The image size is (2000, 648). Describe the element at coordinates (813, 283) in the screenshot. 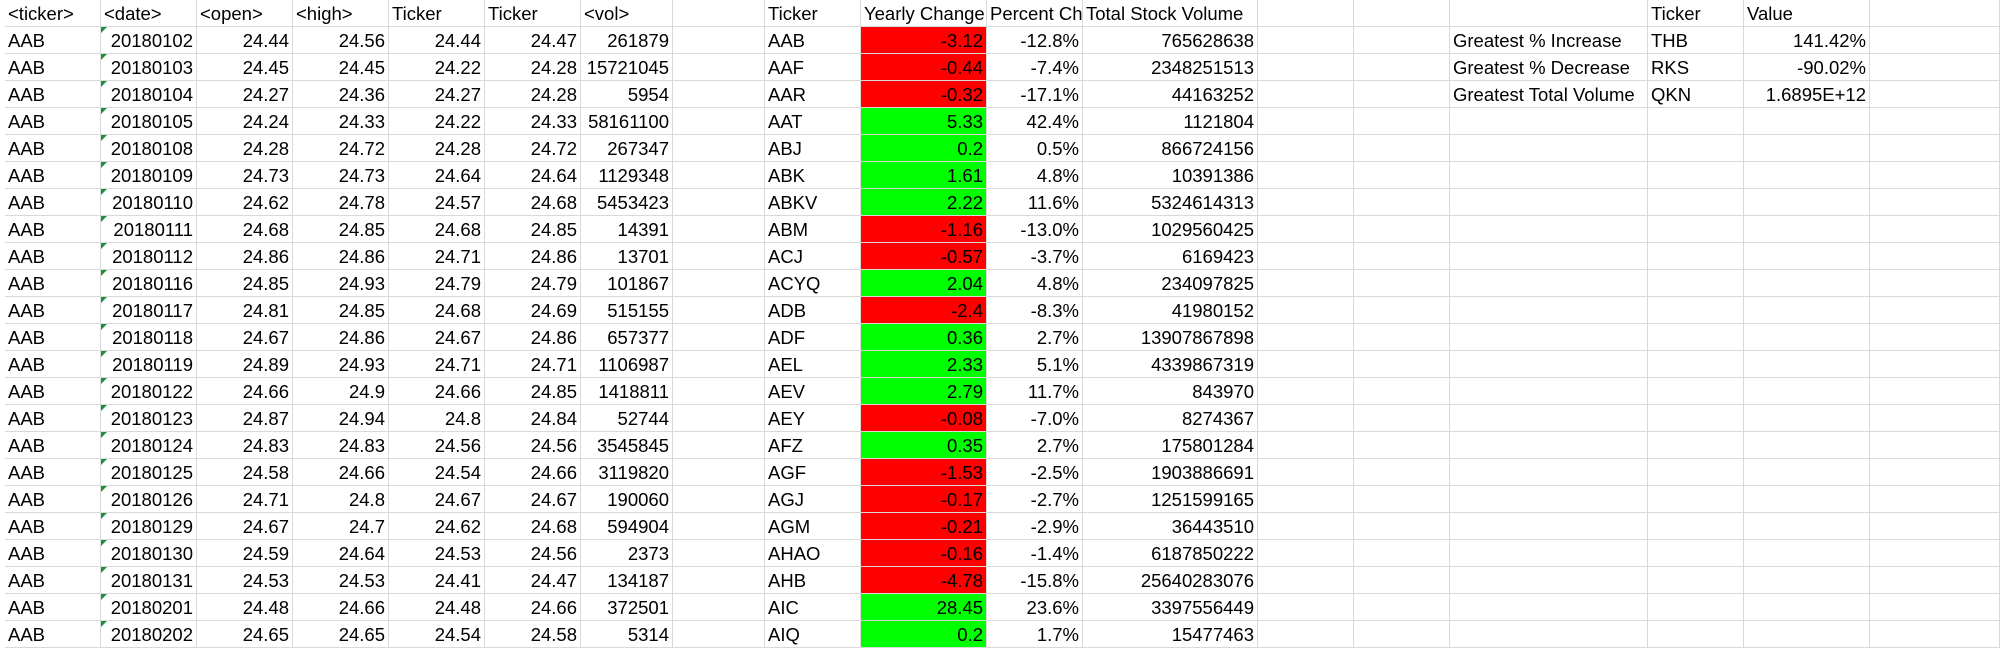

I see `summary-ticker-cell: ACYQ` at that location.